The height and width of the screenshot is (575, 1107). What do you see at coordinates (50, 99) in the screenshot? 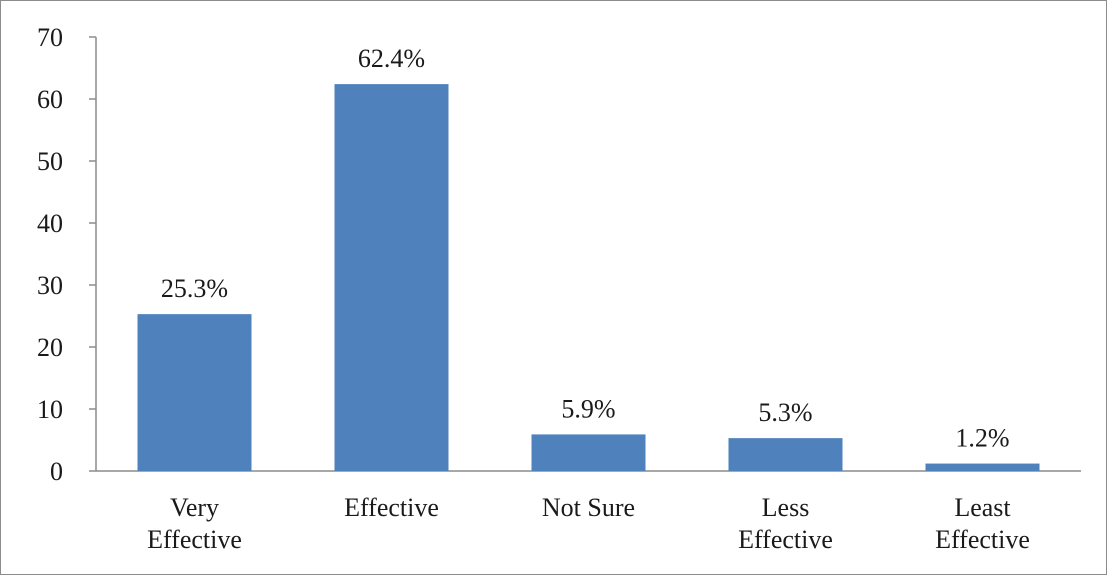
I see `y-tick-label: 60` at bounding box center [50, 99].